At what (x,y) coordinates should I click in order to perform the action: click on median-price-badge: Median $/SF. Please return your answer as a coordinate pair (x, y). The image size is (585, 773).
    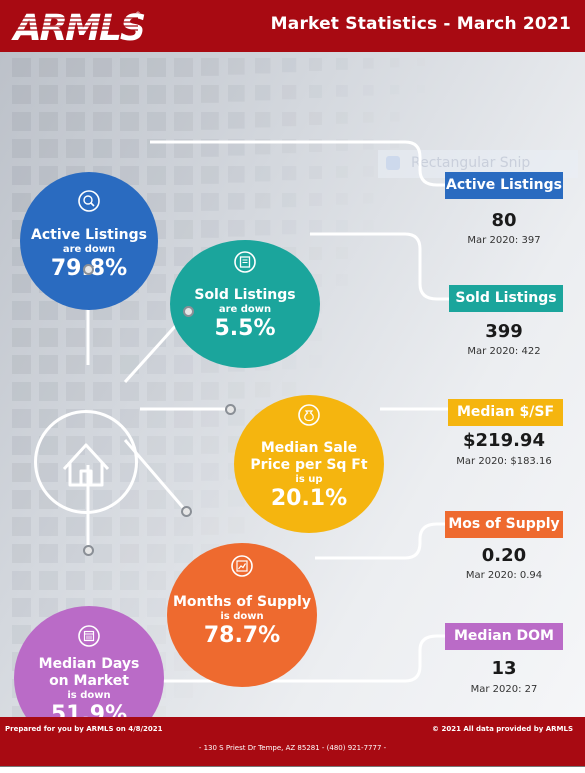
    Looking at the image, I should click on (505, 412).